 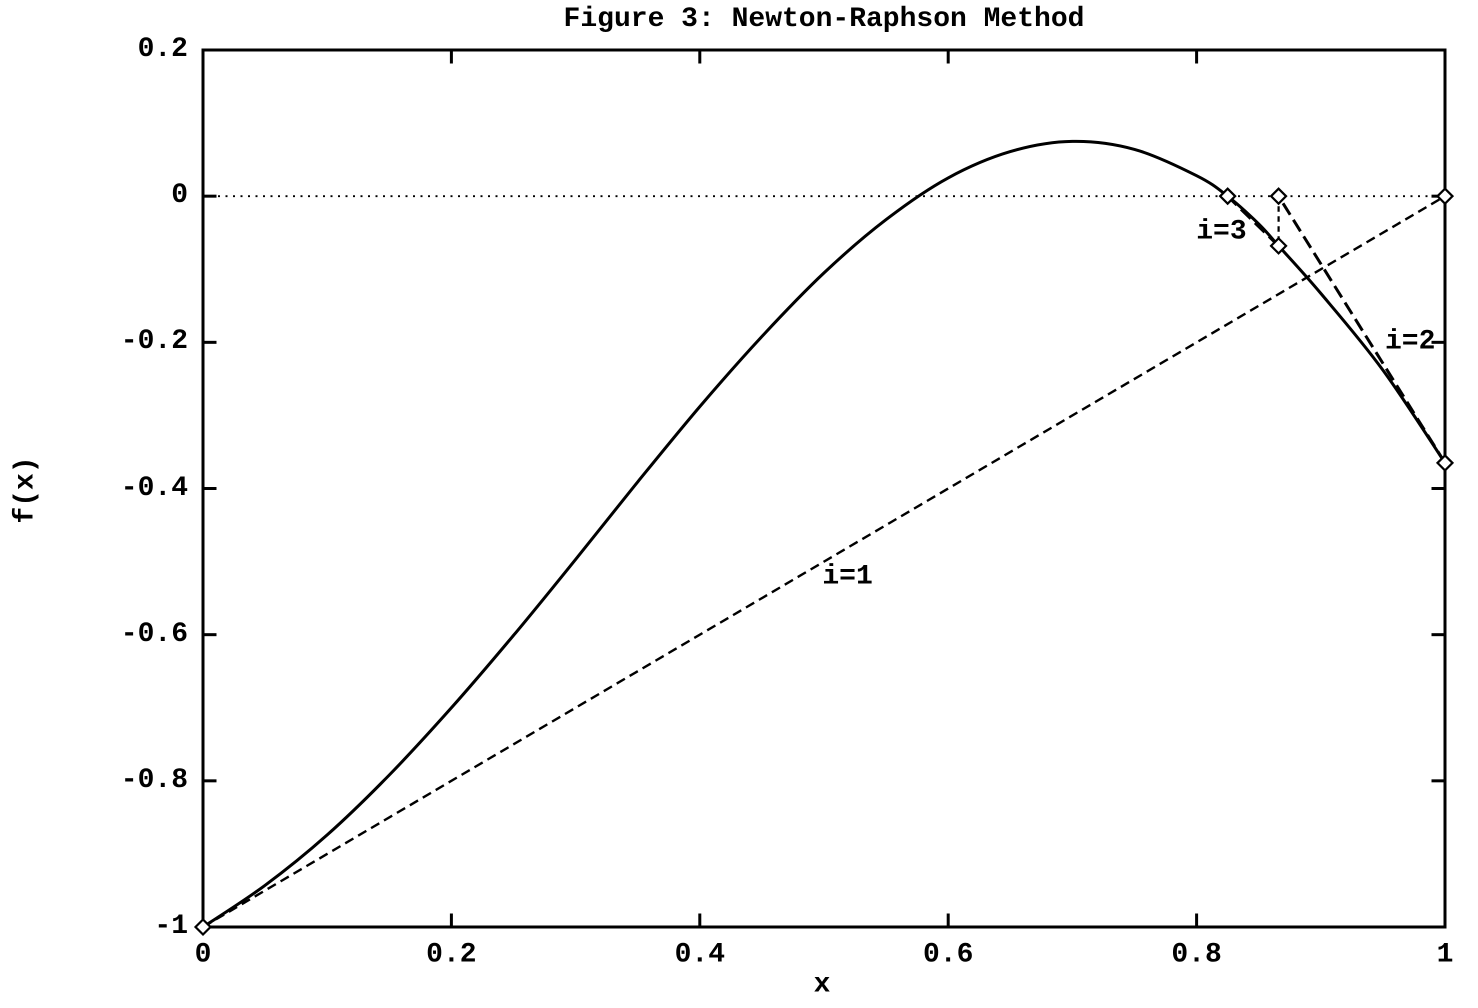 I want to click on series-tangent-i2, so click(x=1362, y=329).